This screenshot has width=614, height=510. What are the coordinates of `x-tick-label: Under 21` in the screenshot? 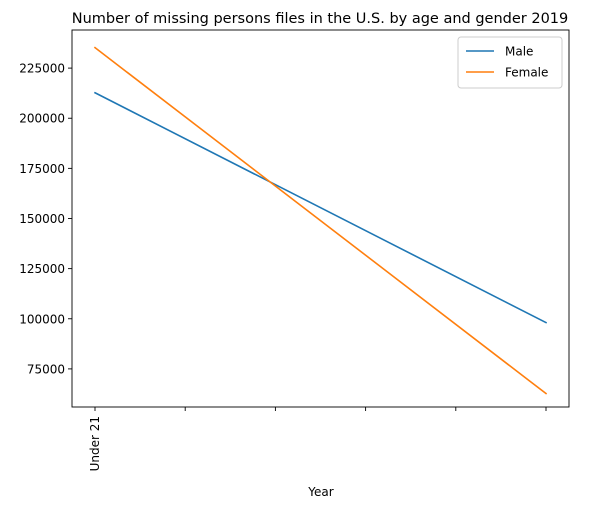 It's located at (95, 443).